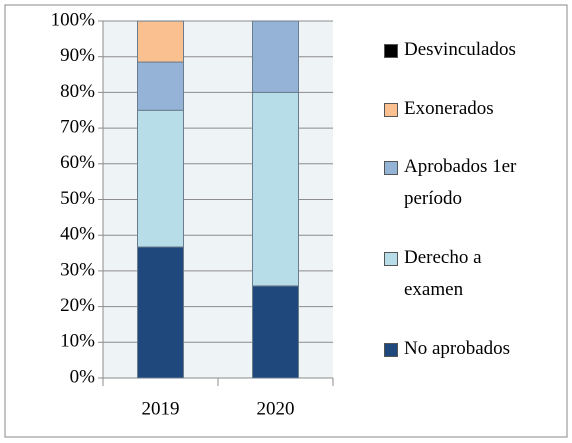  What do you see at coordinates (77, 126) in the screenshot?
I see `y-tick-label: 70%` at bounding box center [77, 126].